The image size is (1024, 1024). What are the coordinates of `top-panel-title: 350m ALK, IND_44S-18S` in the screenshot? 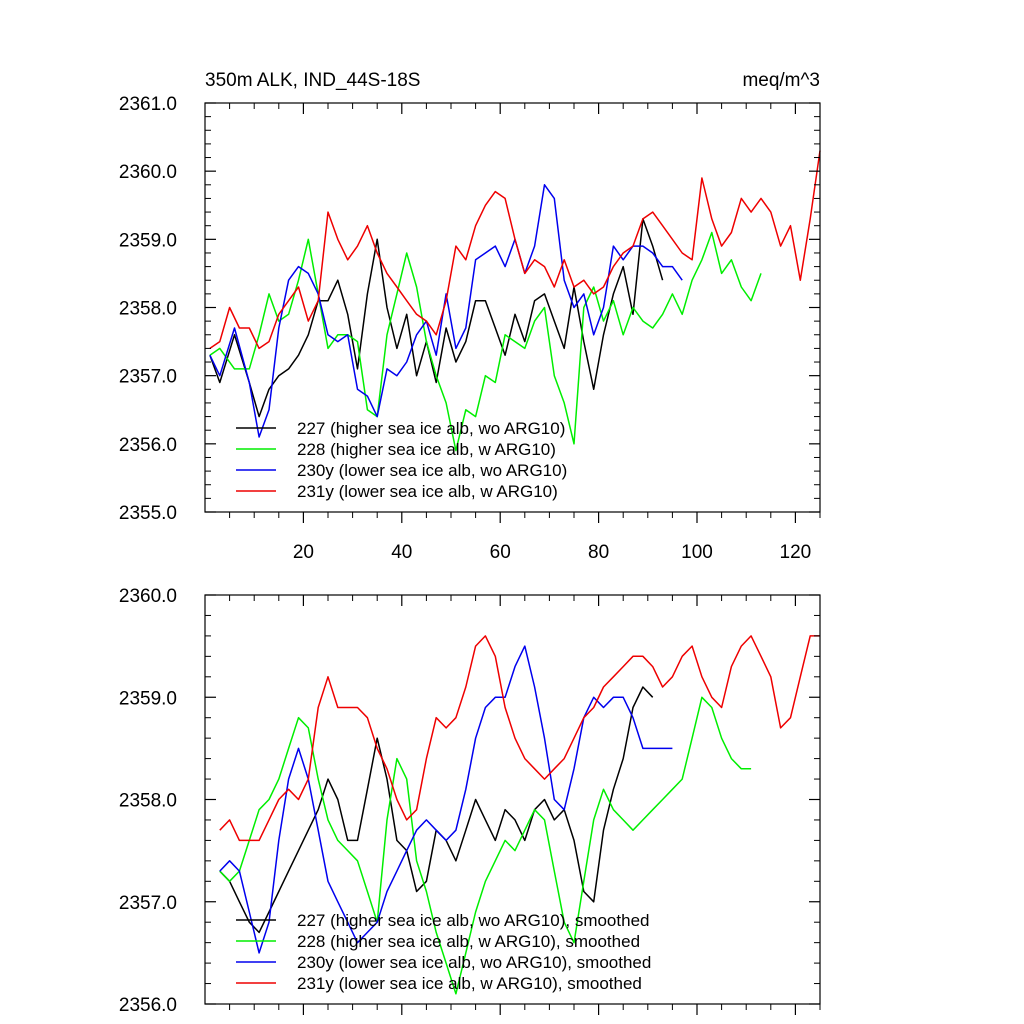 It's located at (312, 80).